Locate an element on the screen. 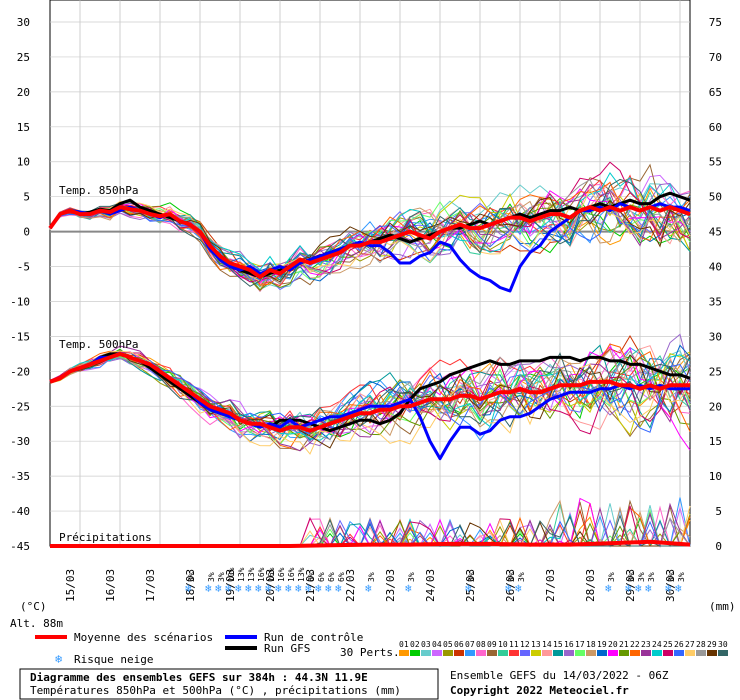 The image size is (740, 700). date-tick-label: 25/03 is located at coordinates (470, 585).